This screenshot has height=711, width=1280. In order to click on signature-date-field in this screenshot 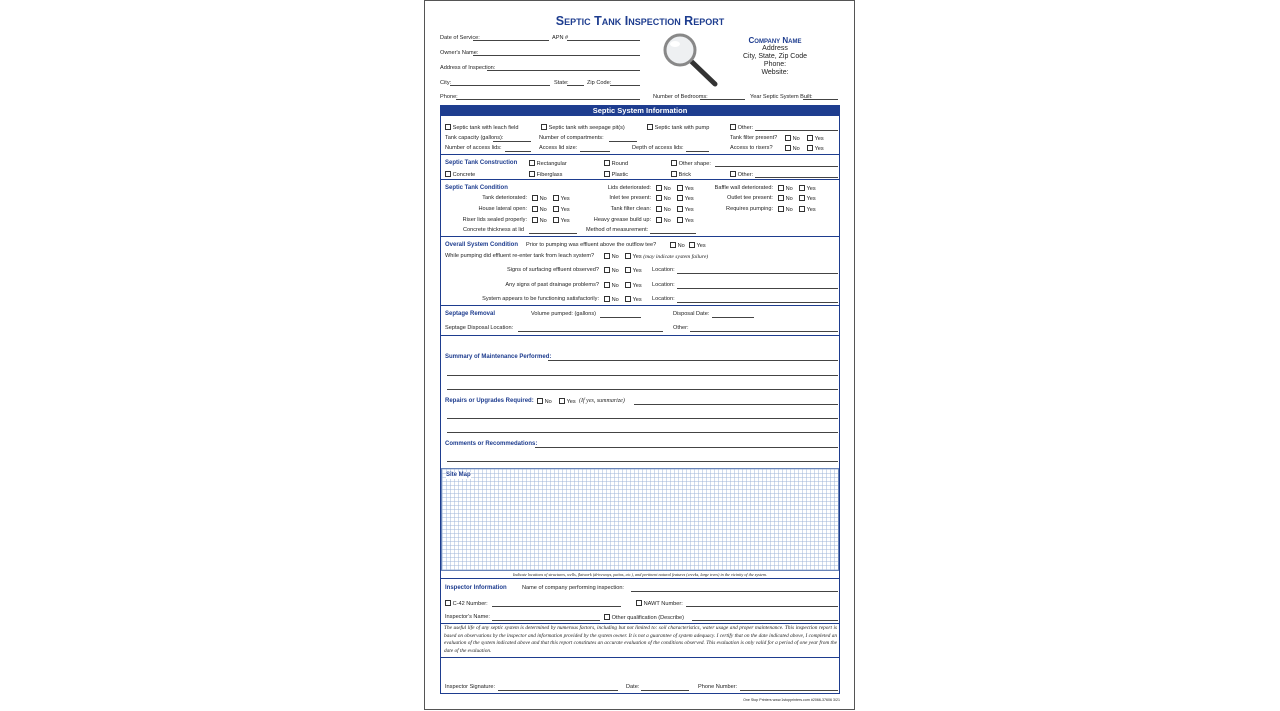, I will do `click(665, 690)`.